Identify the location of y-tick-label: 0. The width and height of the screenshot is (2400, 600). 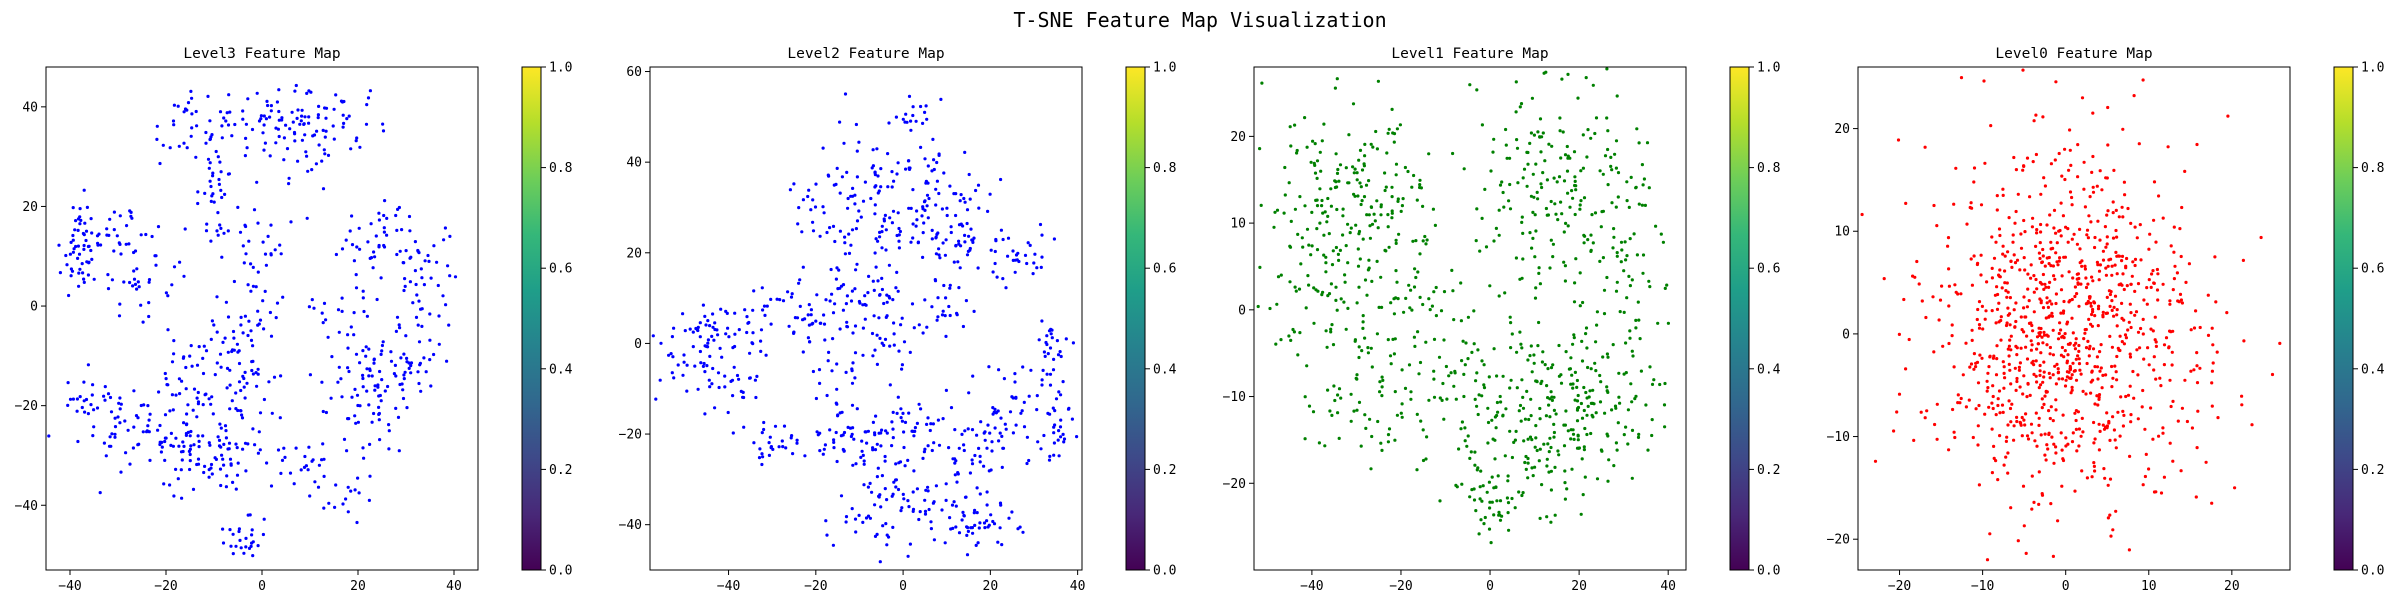
(638, 344).